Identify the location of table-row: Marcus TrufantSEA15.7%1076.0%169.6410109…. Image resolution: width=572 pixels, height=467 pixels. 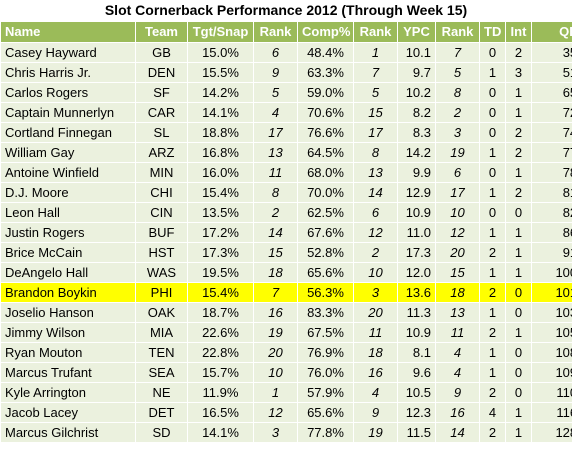
(286, 372).